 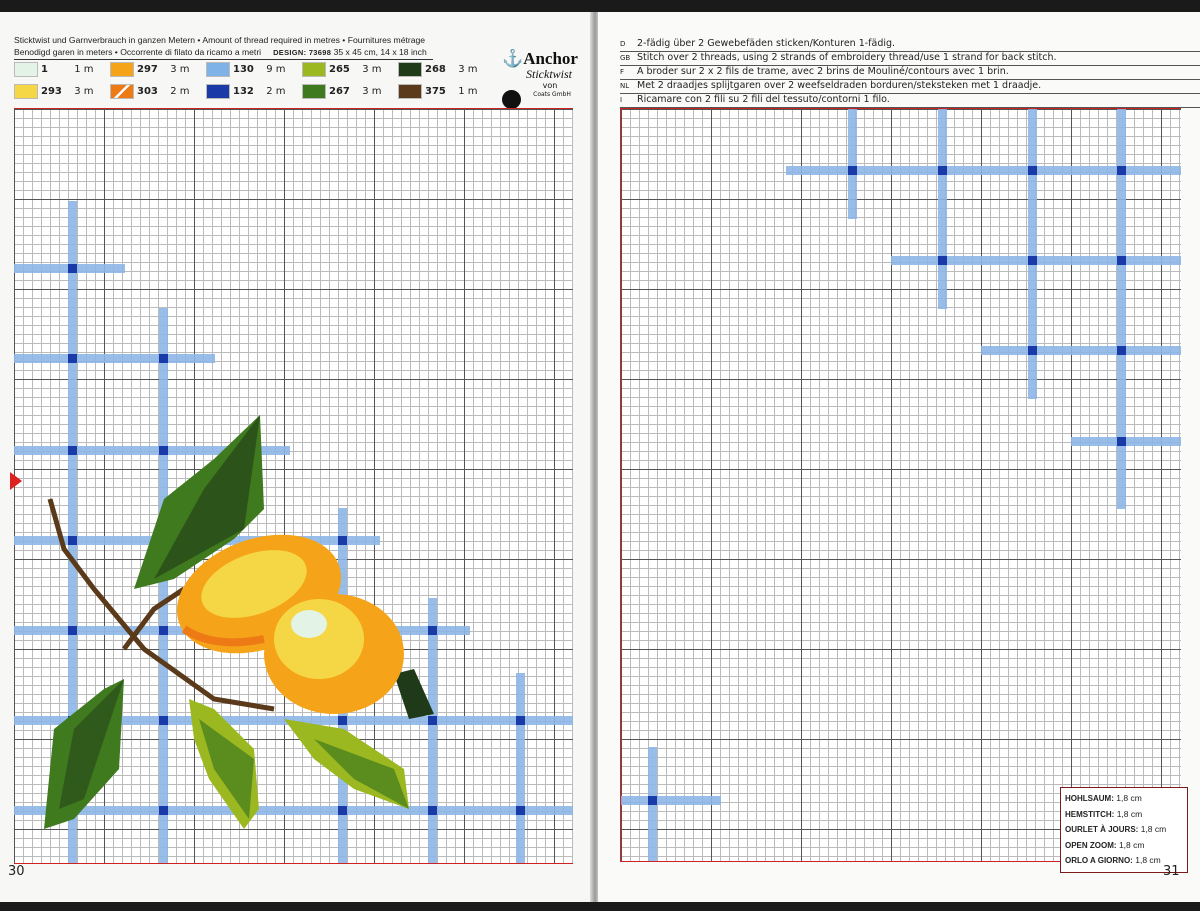 I want to click on language-code: NL, so click(x=625, y=86).